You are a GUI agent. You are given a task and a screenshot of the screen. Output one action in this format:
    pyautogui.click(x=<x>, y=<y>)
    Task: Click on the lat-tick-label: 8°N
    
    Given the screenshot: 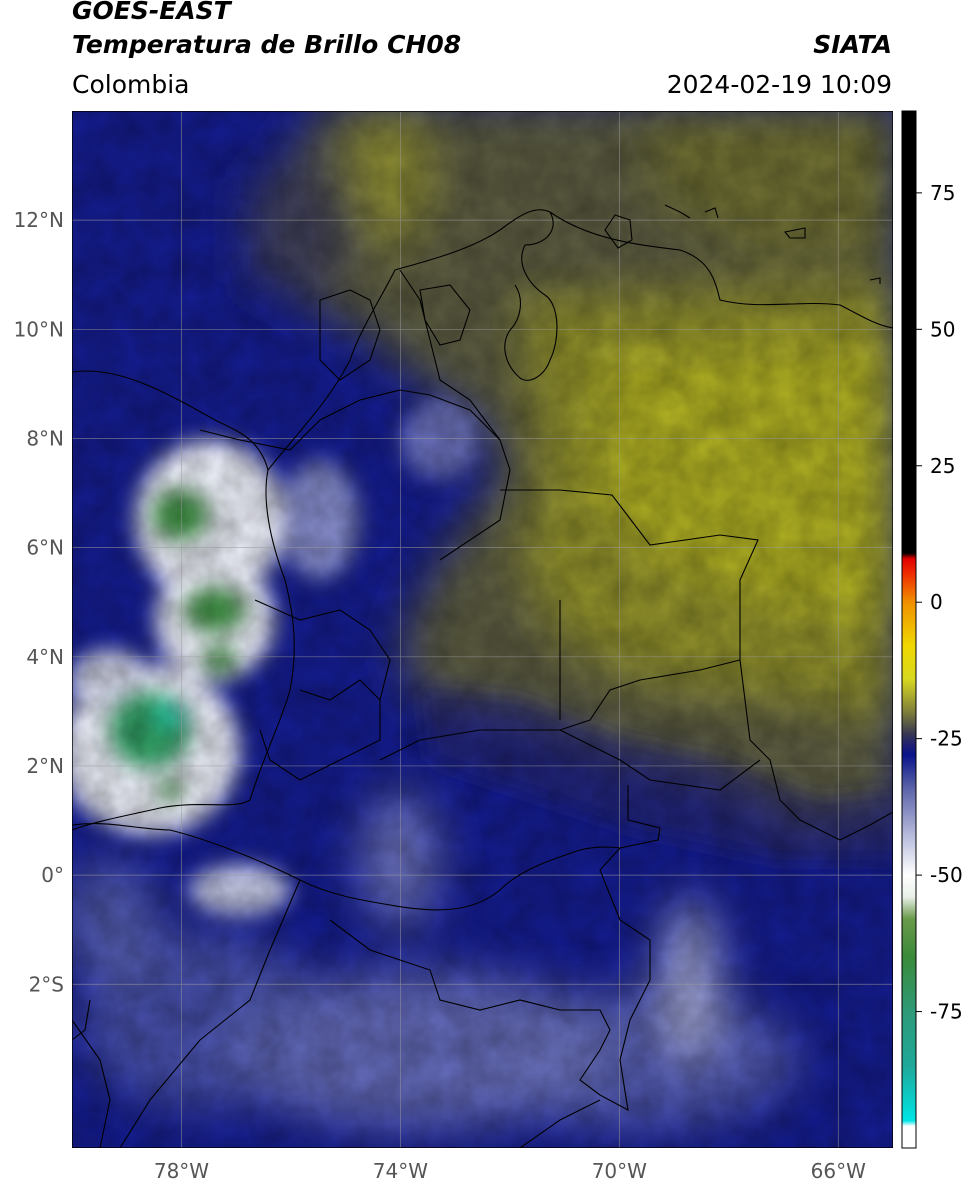 What is the action you would take?
    pyautogui.click(x=45, y=438)
    